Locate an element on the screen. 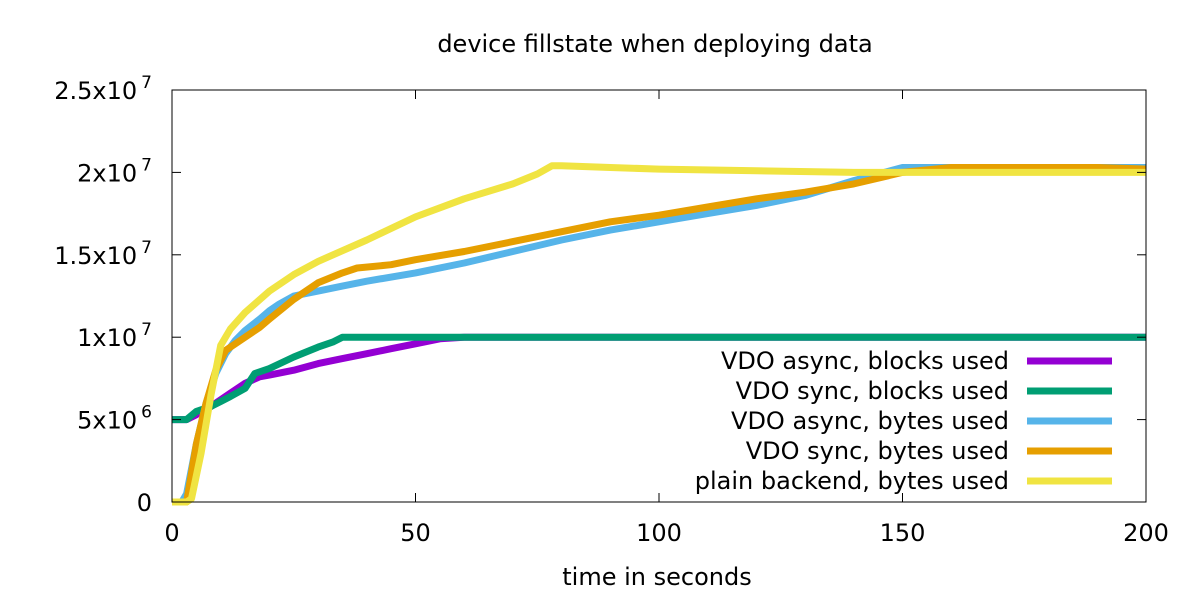  y-tick-label: 0 is located at coordinates (144, 503).